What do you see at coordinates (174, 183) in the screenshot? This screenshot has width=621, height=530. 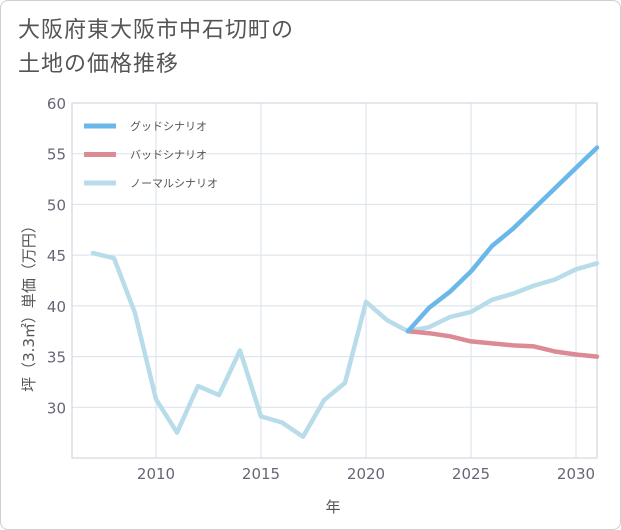 I see `legend-label-2: ノーマルシナリオ` at bounding box center [174, 183].